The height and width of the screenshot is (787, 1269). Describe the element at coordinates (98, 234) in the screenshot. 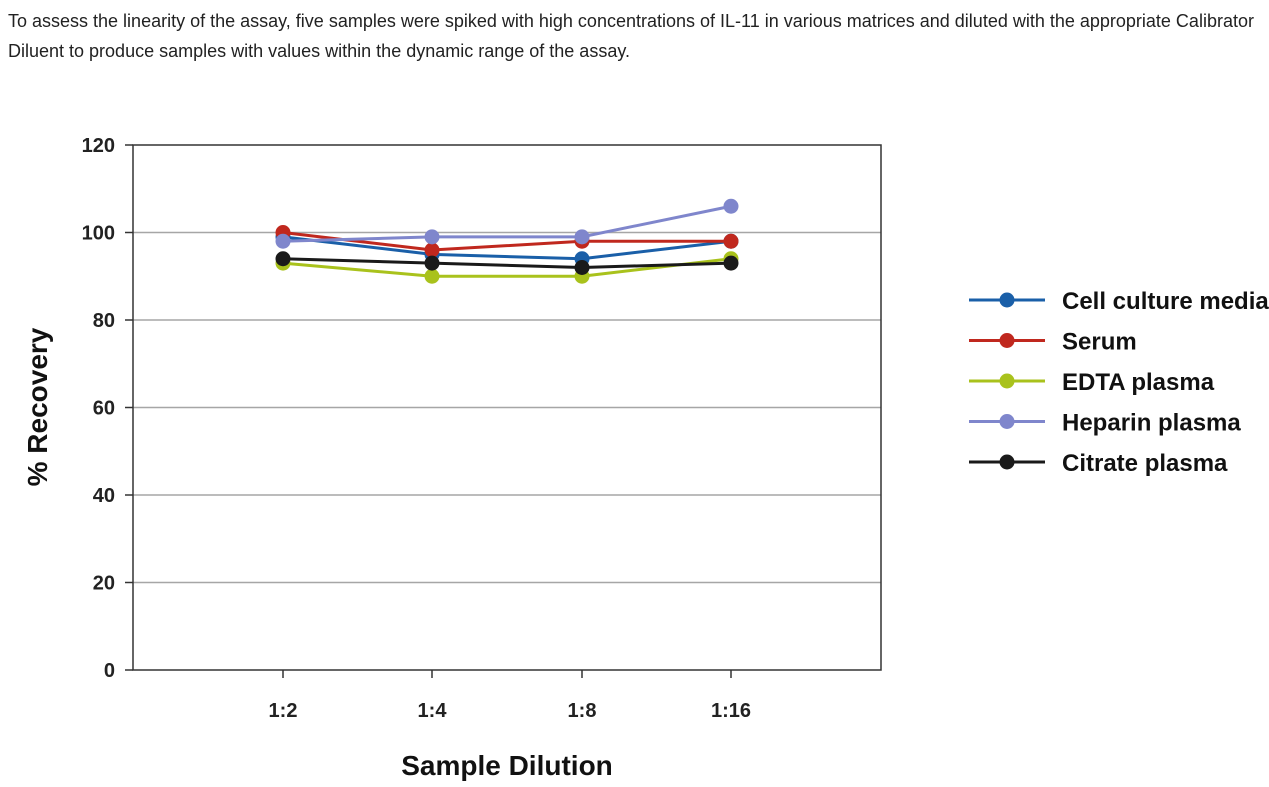

I see `y-tick-label: 100` at that location.